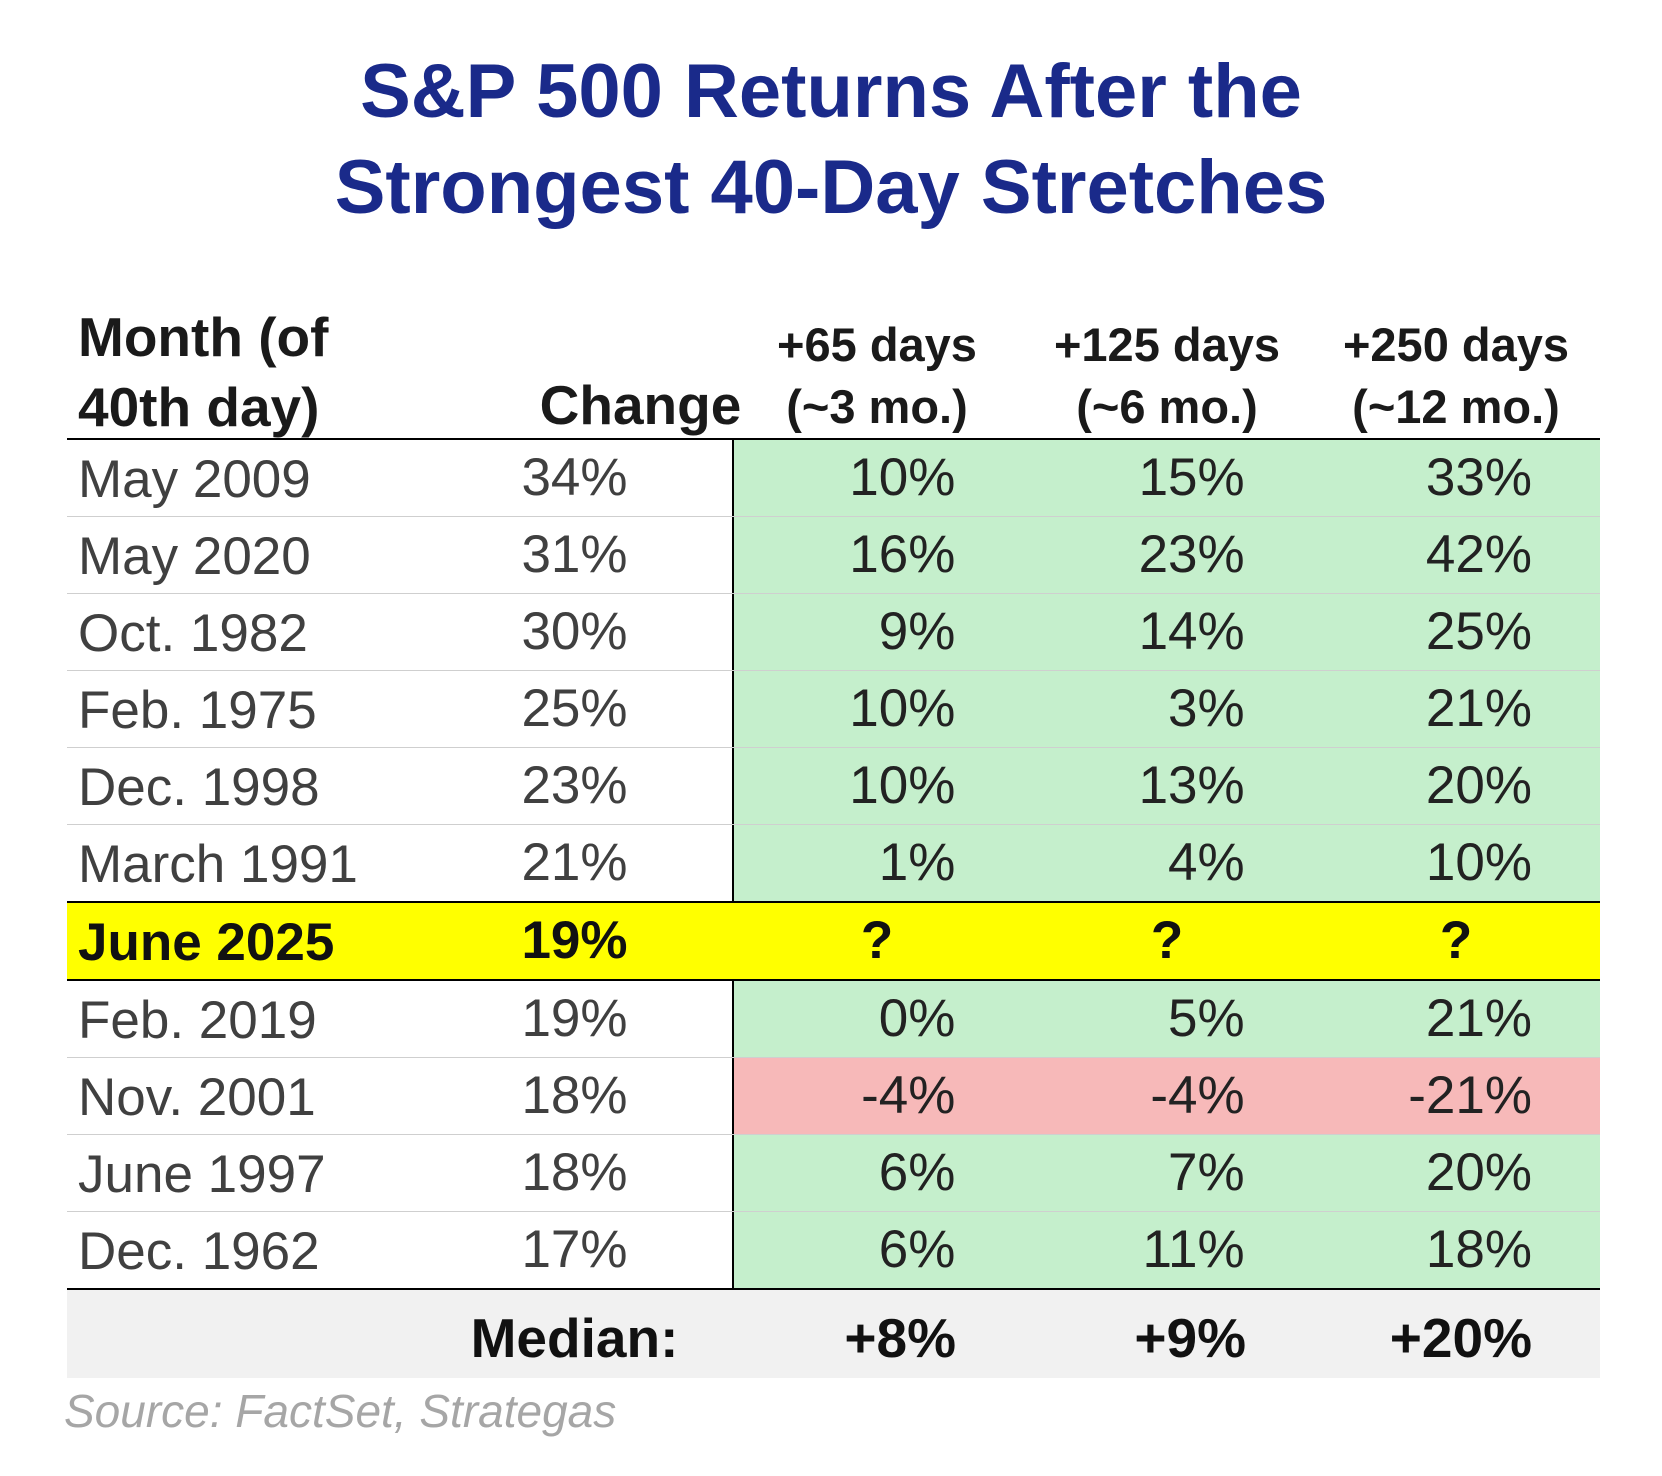 The width and height of the screenshot is (1662, 1476). I want to click on chart-title-line-2: Strongest 40-Day Stretches, so click(831, 187).